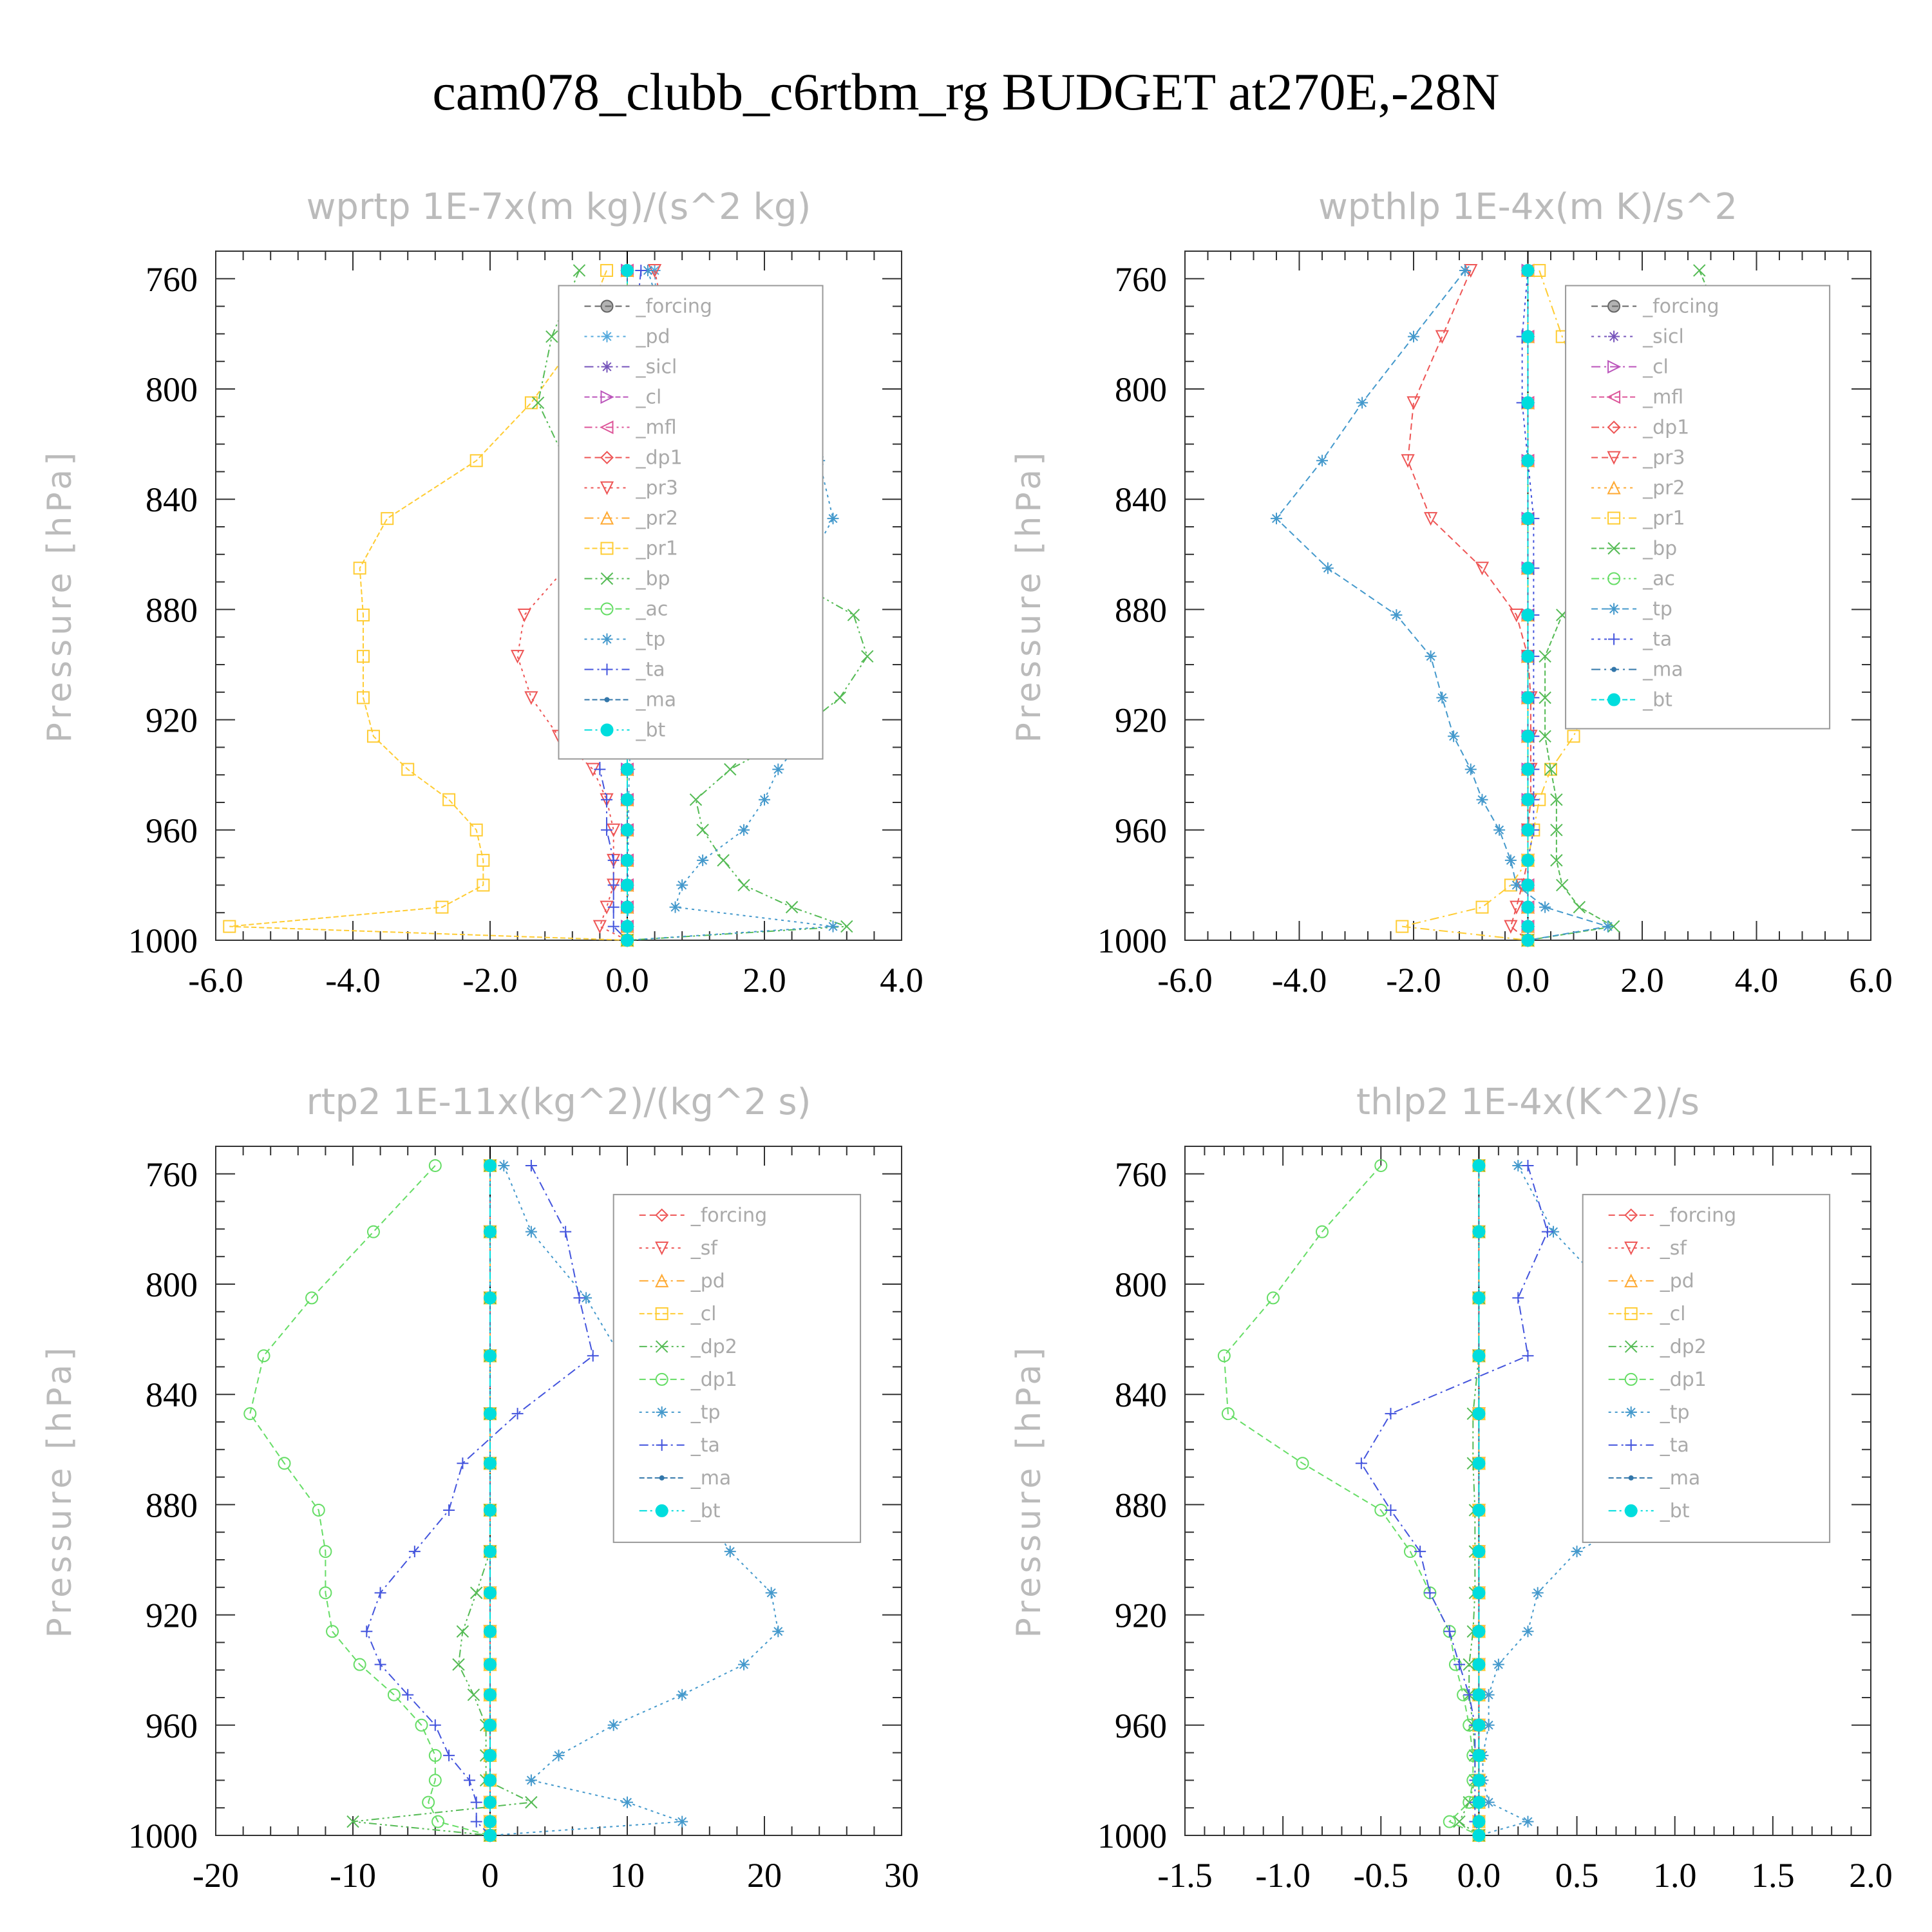  What do you see at coordinates (708, 1282) in the screenshot?
I see `rtp2-legend-label_pd: _pd` at bounding box center [708, 1282].